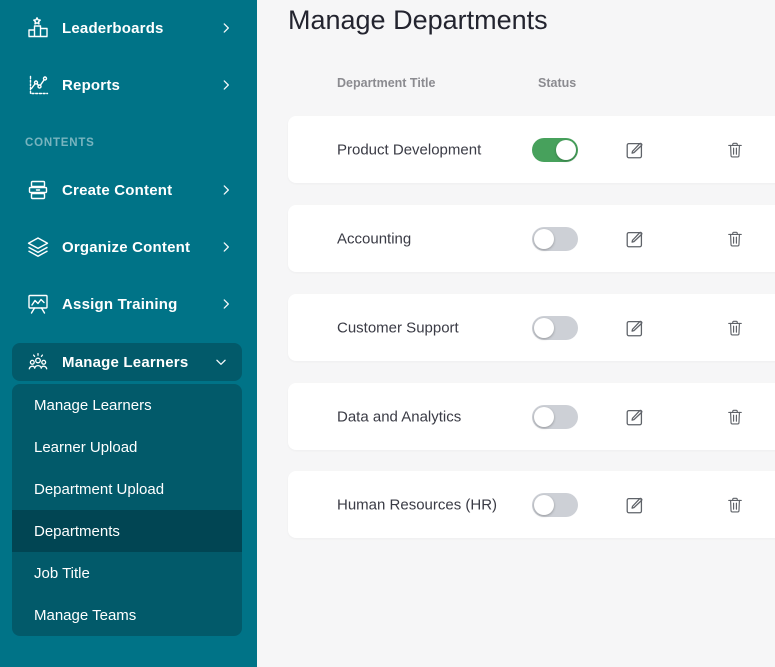 The image size is (775, 667). What do you see at coordinates (221, 362) in the screenshot?
I see `chevron-down-icon` at bounding box center [221, 362].